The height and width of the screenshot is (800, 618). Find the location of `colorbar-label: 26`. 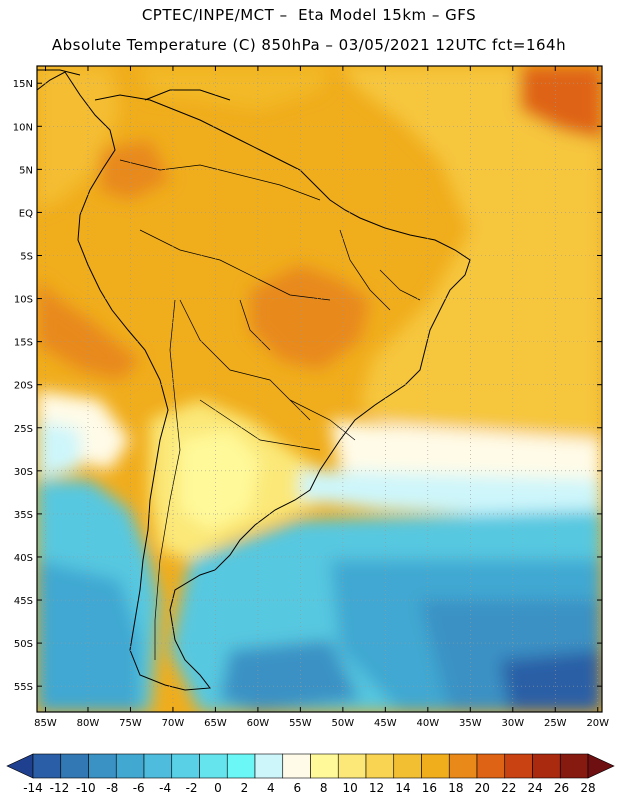

colorbar-label: 26 is located at coordinates (561, 788).